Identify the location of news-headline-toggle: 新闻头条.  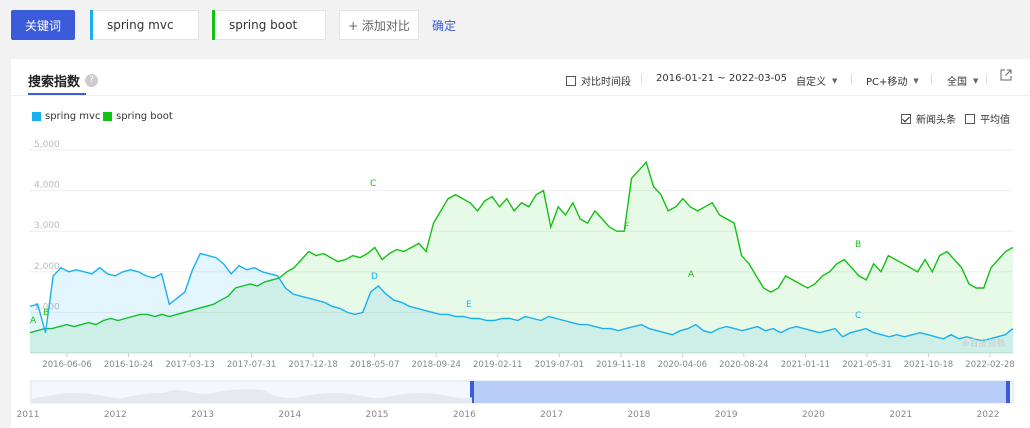
(928, 118).